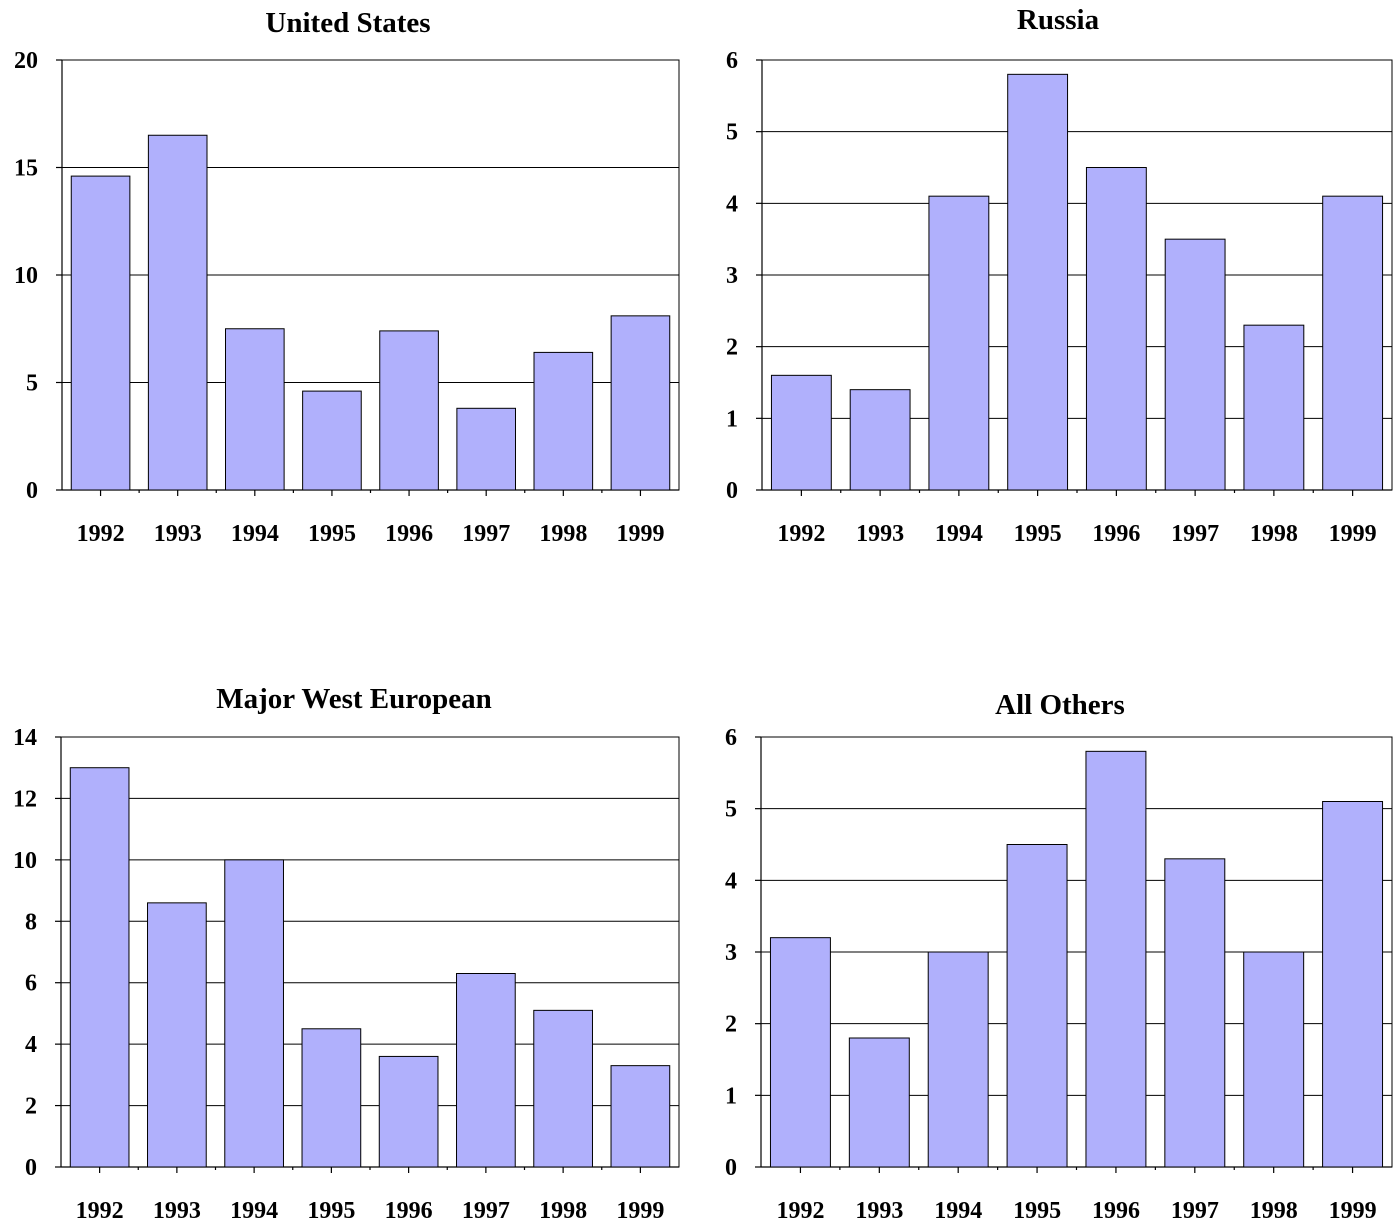  I want to click on chart-title: United States, so click(347, 23).